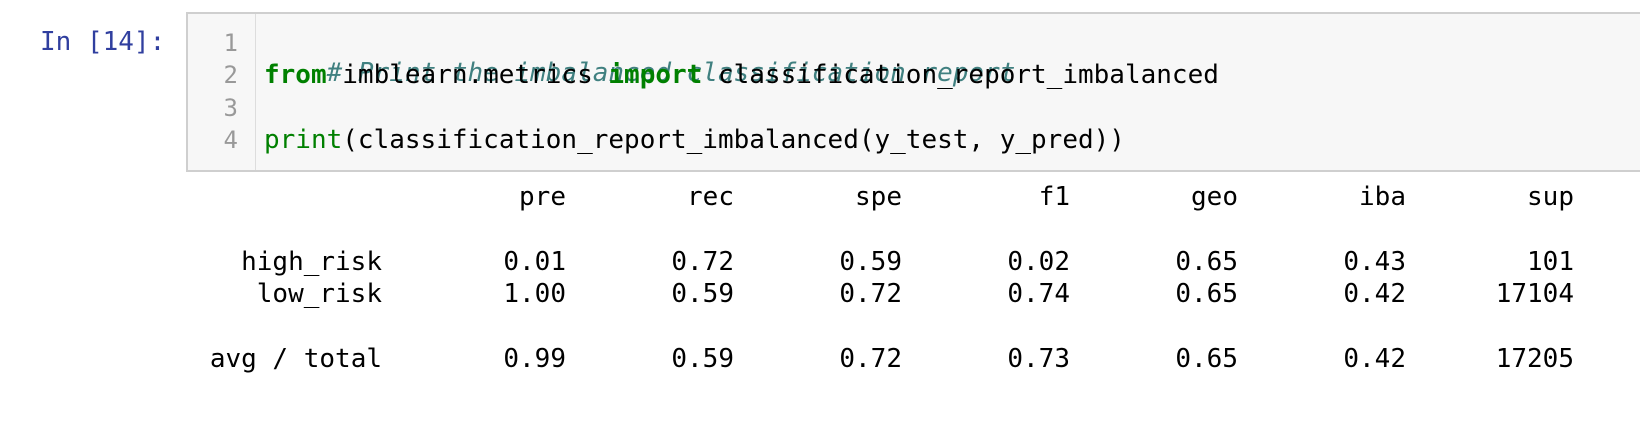  I want to click on header-geo: geo, so click(1214, 197).